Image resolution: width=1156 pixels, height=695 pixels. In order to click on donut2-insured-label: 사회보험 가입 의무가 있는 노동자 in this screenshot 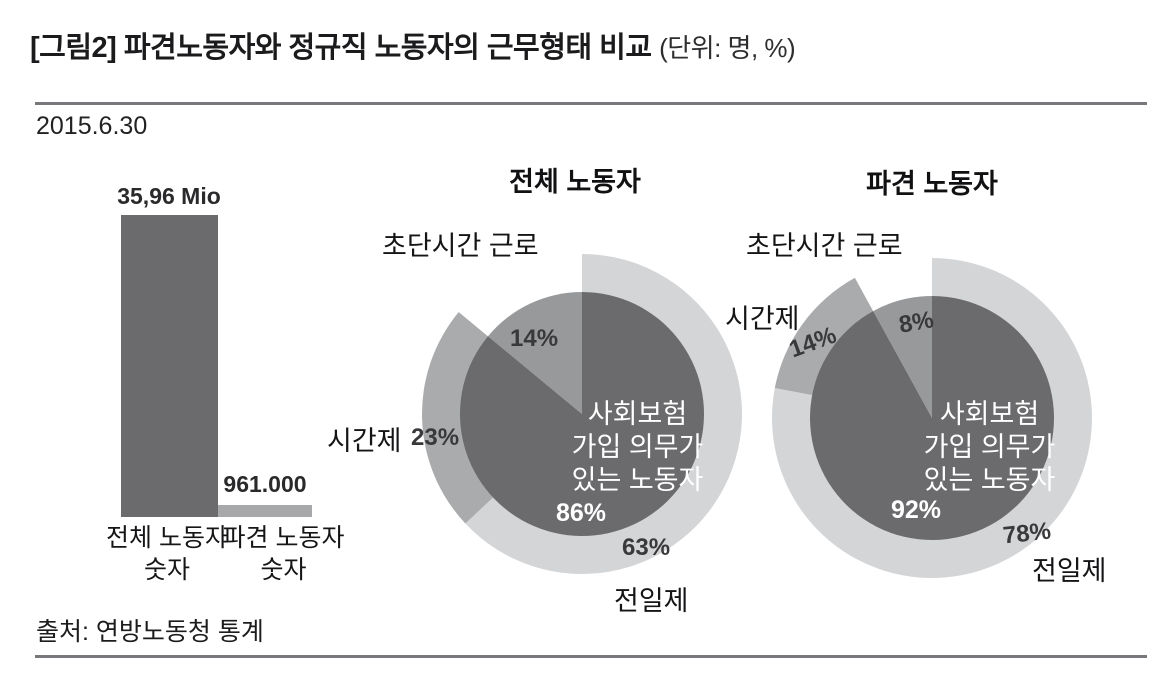, I will do `click(989, 447)`.